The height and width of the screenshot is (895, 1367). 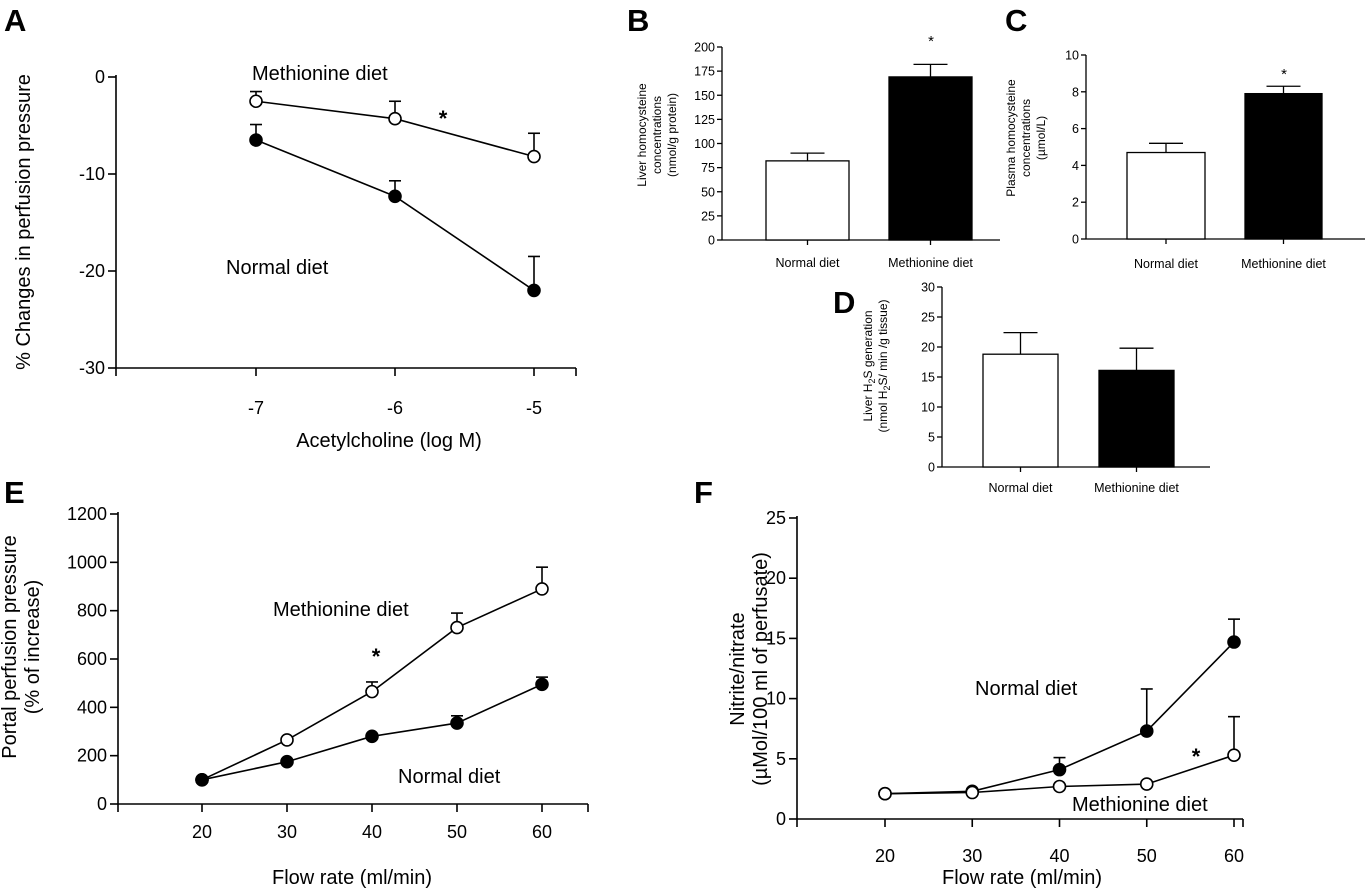 What do you see at coordinates (1284, 74) in the screenshot?
I see `significance-star-C: *` at bounding box center [1284, 74].